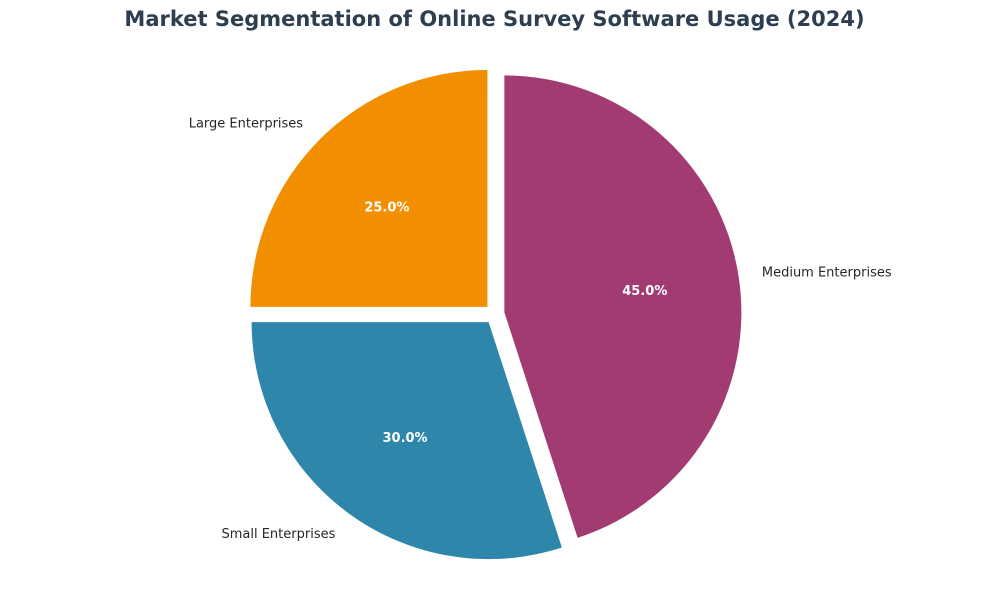  What do you see at coordinates (386, 207) in the screenshot?
I see `slice-percent-label: 25.0%` at bounding box center [386, 207].